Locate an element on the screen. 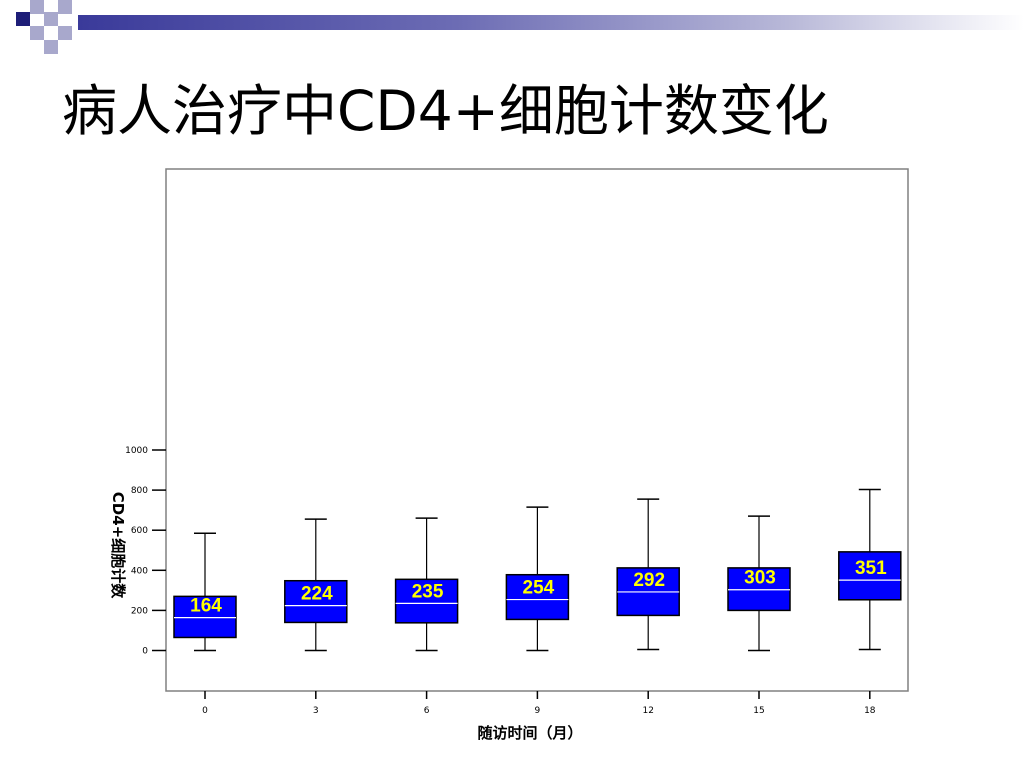 This screenshot has height=768, width=1024. y-tick-label: 200 is located at coordinates (139, 611).